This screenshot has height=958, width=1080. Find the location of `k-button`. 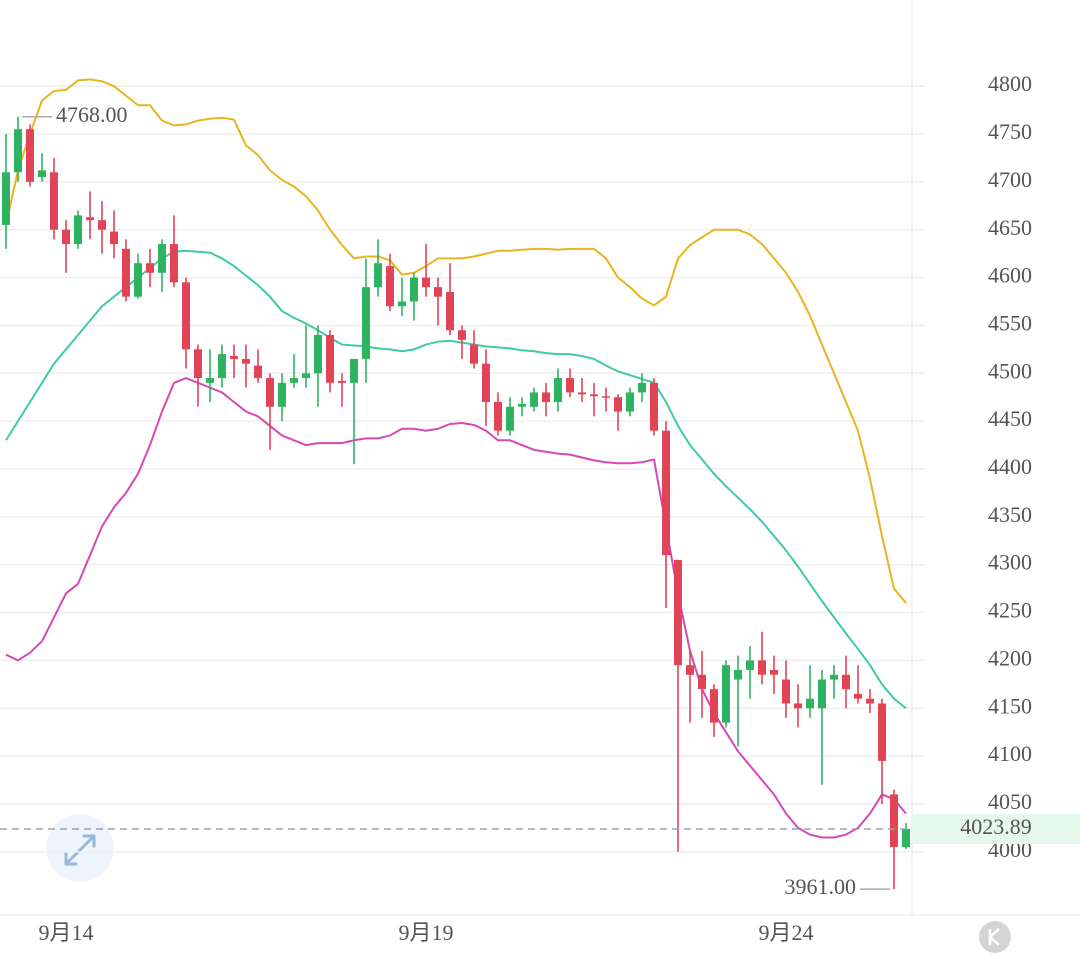

k-button is located at coordinates (995, 937).